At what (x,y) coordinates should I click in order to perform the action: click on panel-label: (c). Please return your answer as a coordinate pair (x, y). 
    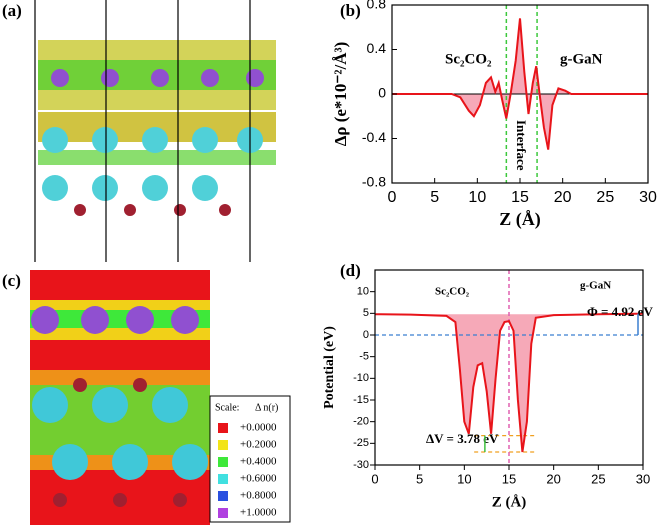
    Looking at the image, I should click on (11, 280).